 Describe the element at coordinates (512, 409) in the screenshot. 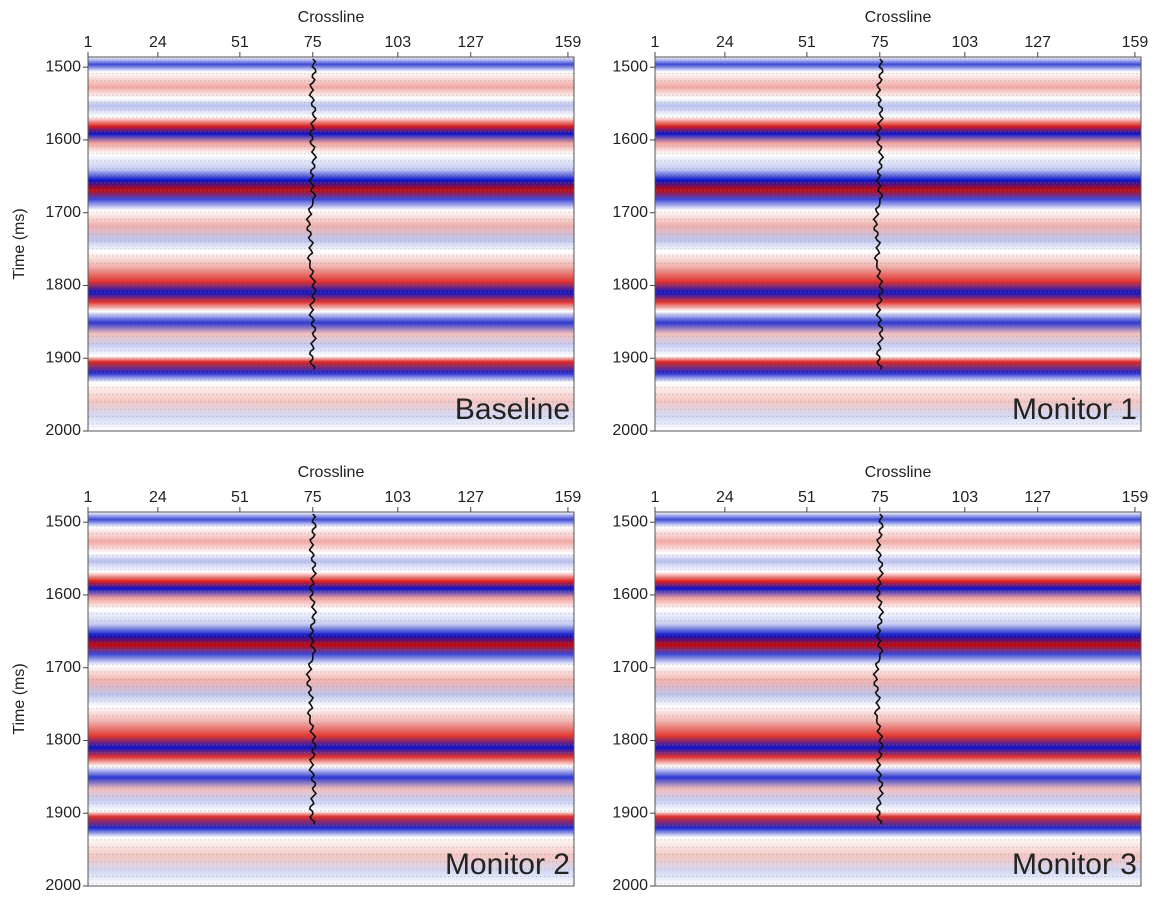

I see `panel-label: Baseline` at that location.